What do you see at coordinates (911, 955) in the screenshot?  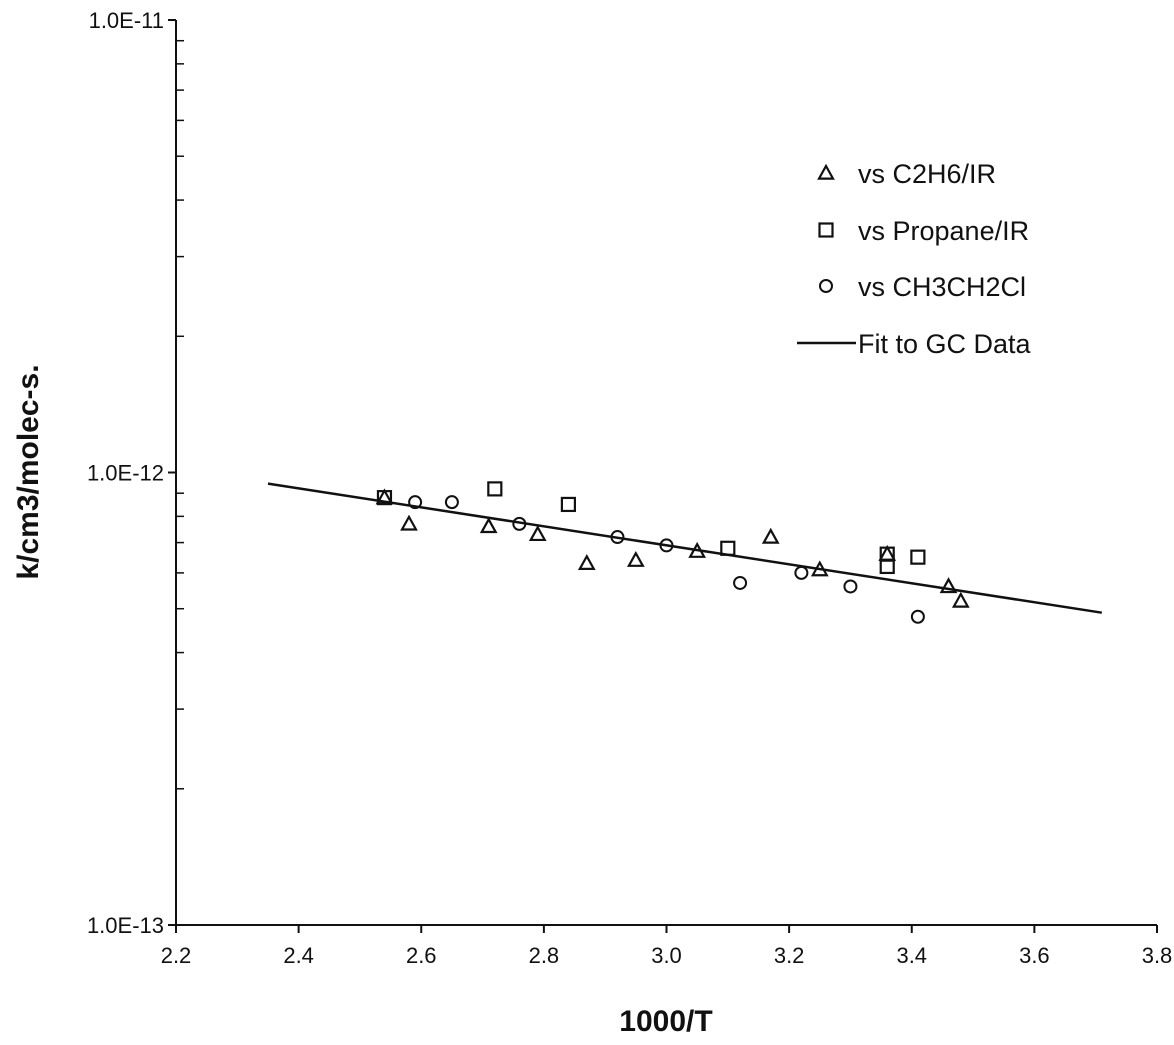 I see `x-tick-label: 3.4` at bounding box center [911, 955].